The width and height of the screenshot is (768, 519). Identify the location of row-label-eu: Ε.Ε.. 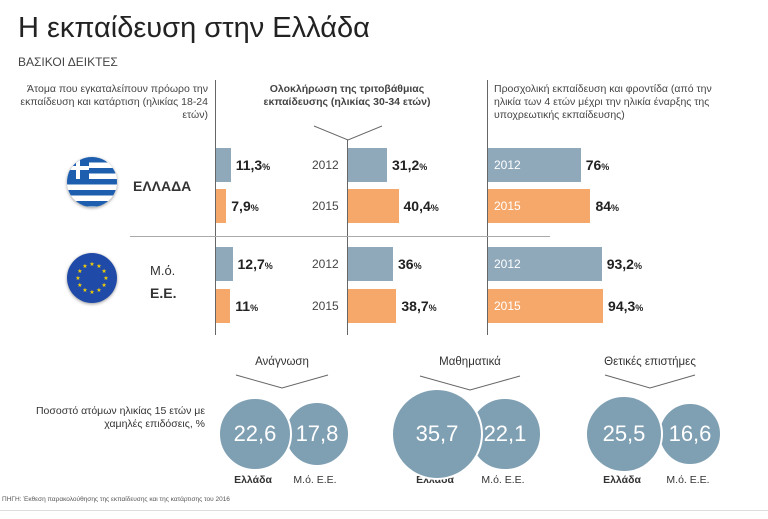
(163, 293).